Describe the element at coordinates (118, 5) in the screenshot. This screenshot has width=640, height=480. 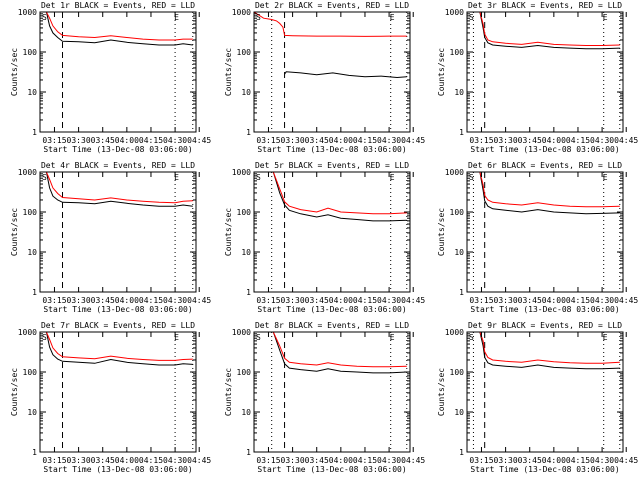
I see `panel-title: Det 1r BLACK = Events, RED = LLD` at that location.